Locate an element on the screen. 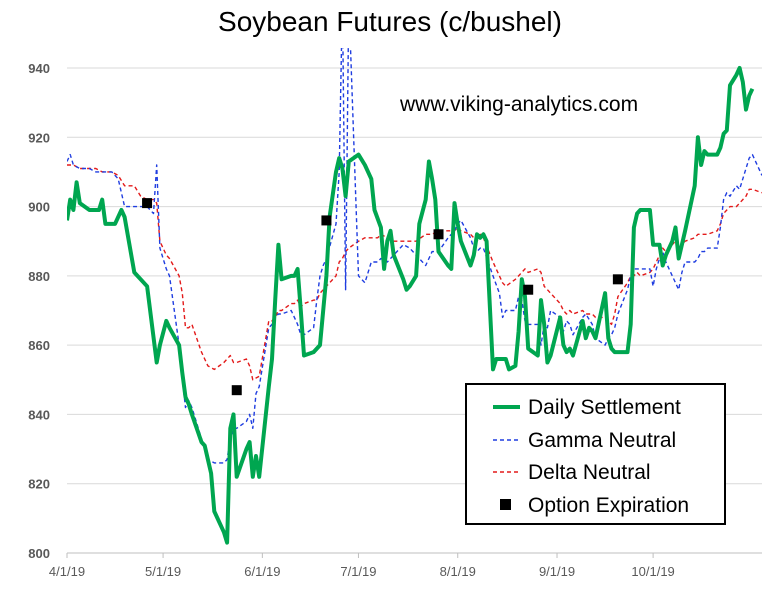 This screenshot has width=782, height=606. y-tick-label: 820 is located at coordinates (39, 484).